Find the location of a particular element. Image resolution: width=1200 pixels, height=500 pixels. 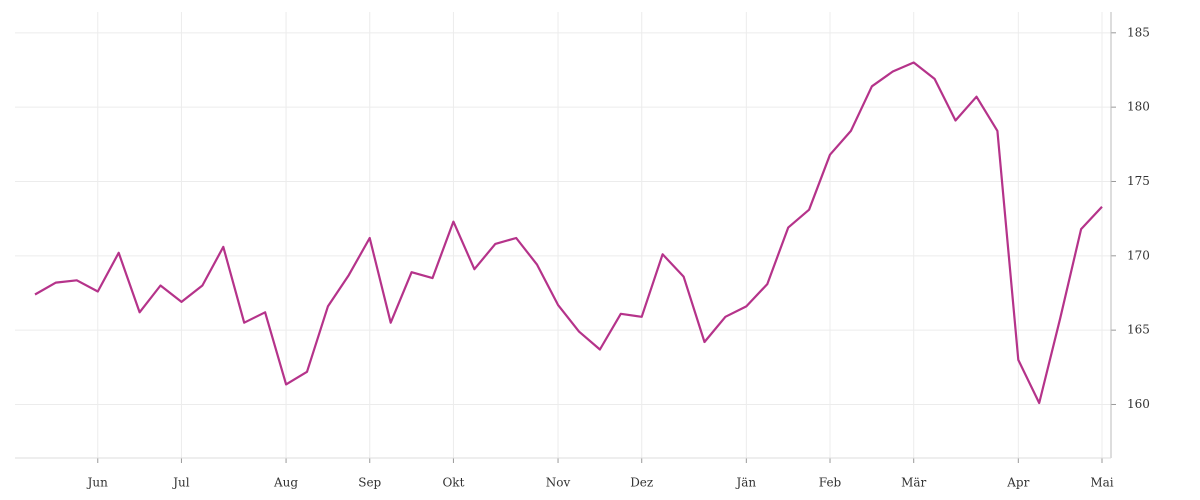

x-tick-label: Jul is located at coordinates (180, 483).